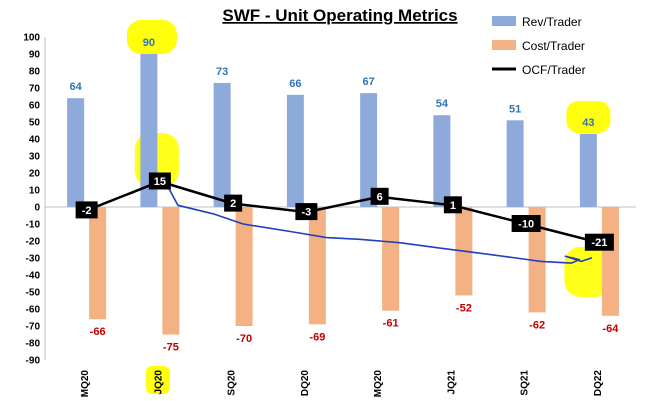  I want to click on cost-data-label: -69, so click(317, 337).